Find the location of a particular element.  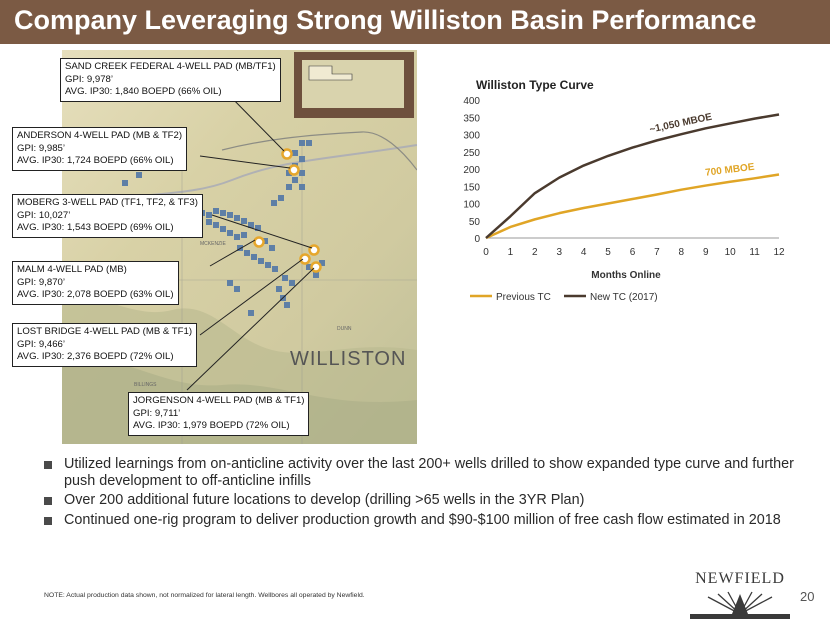

logo-wordmark: NEWFIELD is located at coordinates (740, 578).